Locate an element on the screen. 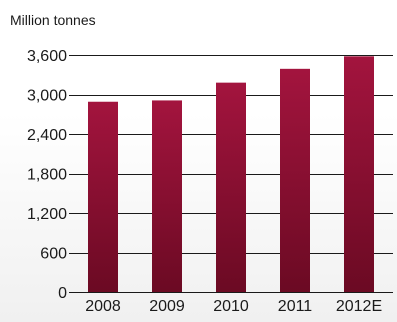 This screenshot has height=322, width=397. x-category-label: 2012E is located at coordinates (359, 306).